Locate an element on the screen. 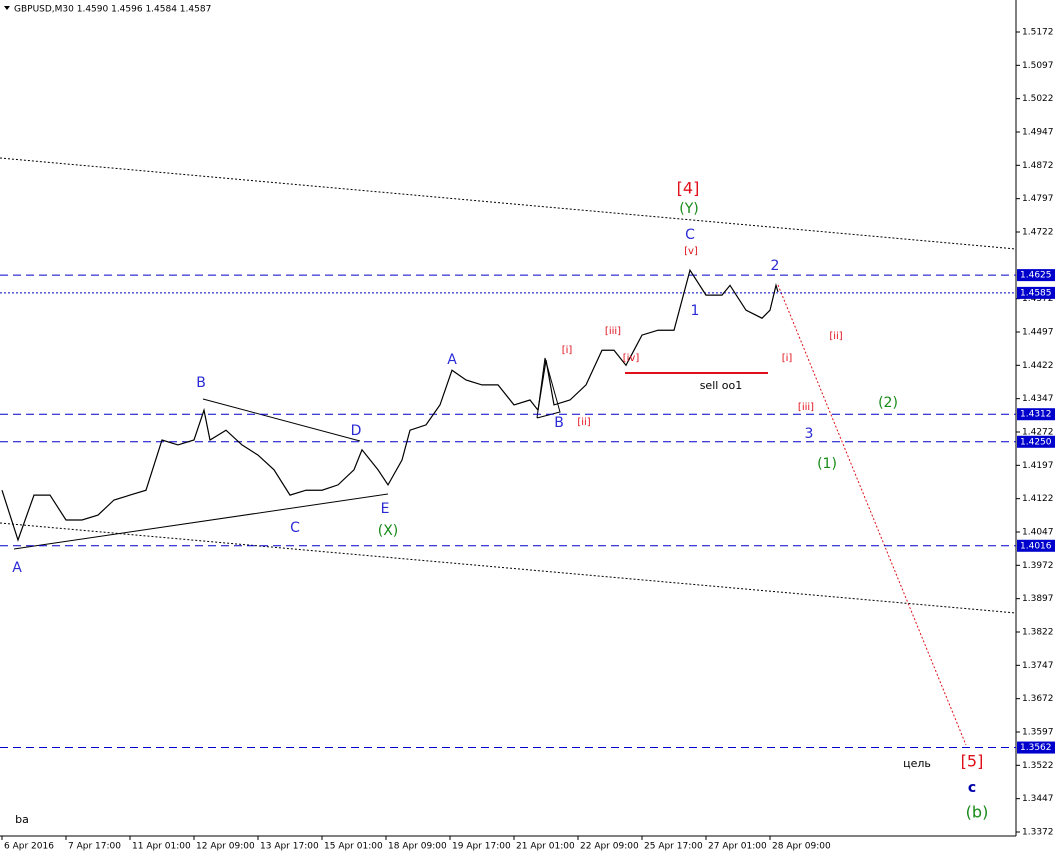 The image size is (1056, 856). y-tick-label: 1.4347 is located at coordinates (1038, 399).